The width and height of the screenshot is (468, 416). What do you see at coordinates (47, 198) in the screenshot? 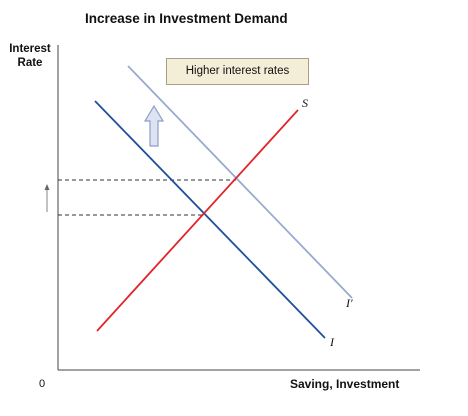
I see `interest-rate-up-arrow-icon` at bounding box center [47, 198].